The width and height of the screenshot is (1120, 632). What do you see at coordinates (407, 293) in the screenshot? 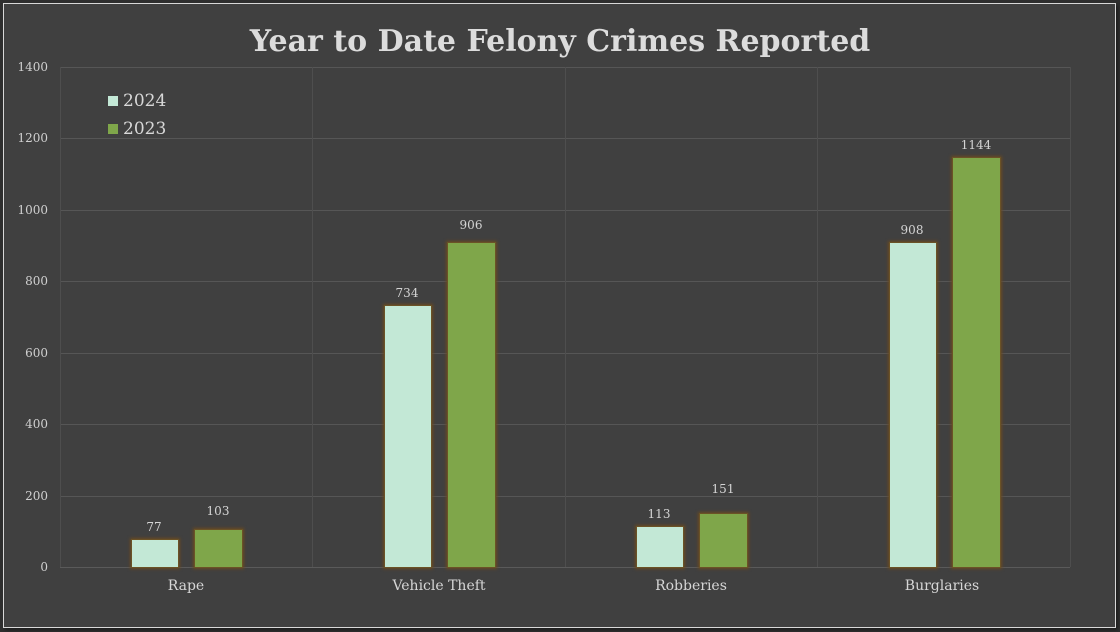
I see `data-label: 734` at bounding box center [407, 293].